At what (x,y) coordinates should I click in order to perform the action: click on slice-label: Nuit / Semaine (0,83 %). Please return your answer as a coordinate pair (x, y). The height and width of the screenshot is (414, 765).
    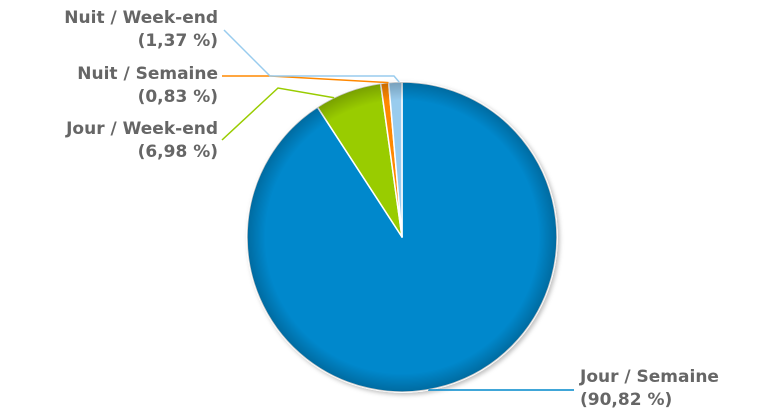
    Looking at the image, I should click on (147, 85).